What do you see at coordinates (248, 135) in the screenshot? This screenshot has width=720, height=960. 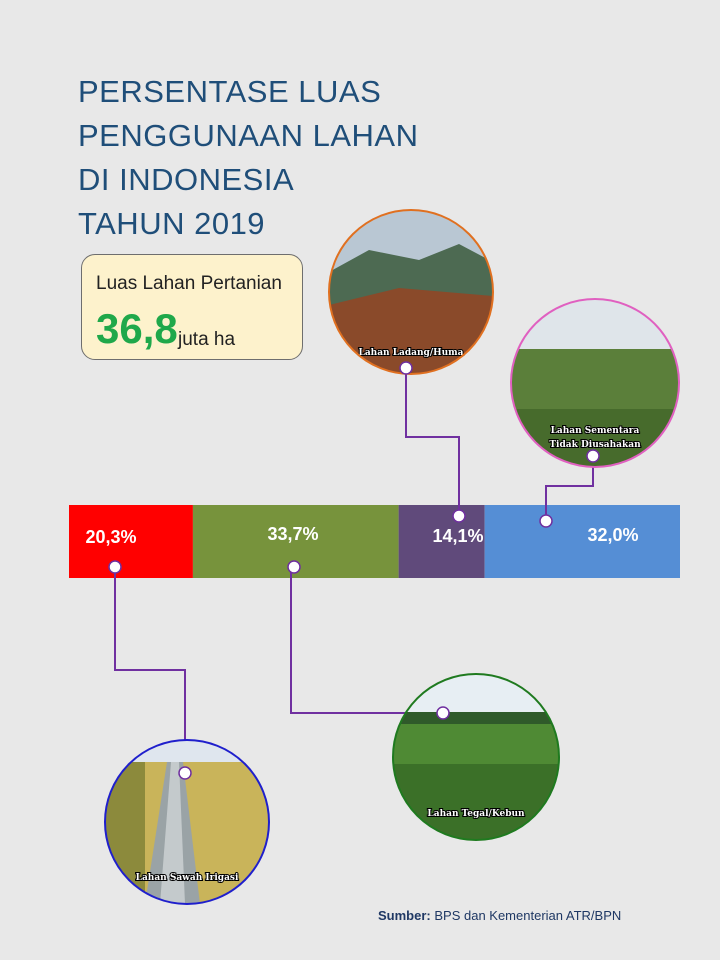 I see `title-line: PENGGUNAAN LAHAN` at bounding box center [248, 135].